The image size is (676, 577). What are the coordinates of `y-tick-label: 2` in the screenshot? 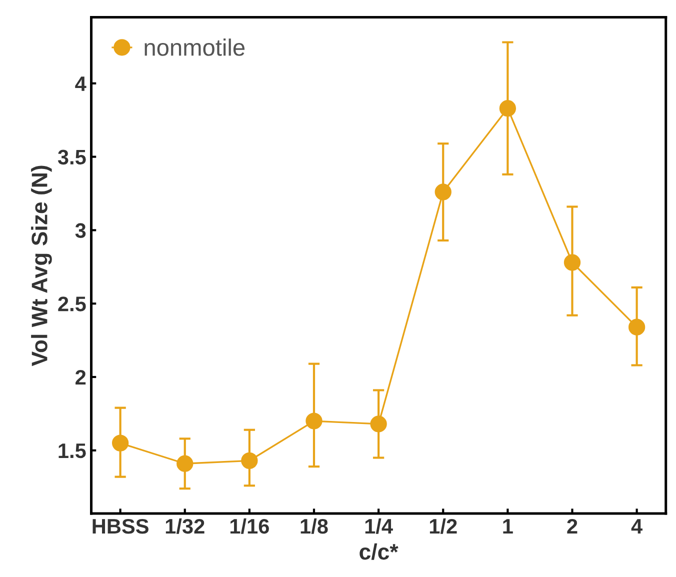 It's located at (81, 377).